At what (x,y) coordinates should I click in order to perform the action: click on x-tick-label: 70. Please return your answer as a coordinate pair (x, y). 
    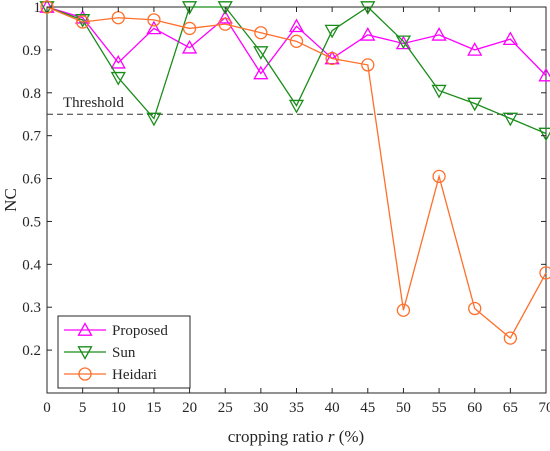
    Looking at the image, I should click on (544, 408).